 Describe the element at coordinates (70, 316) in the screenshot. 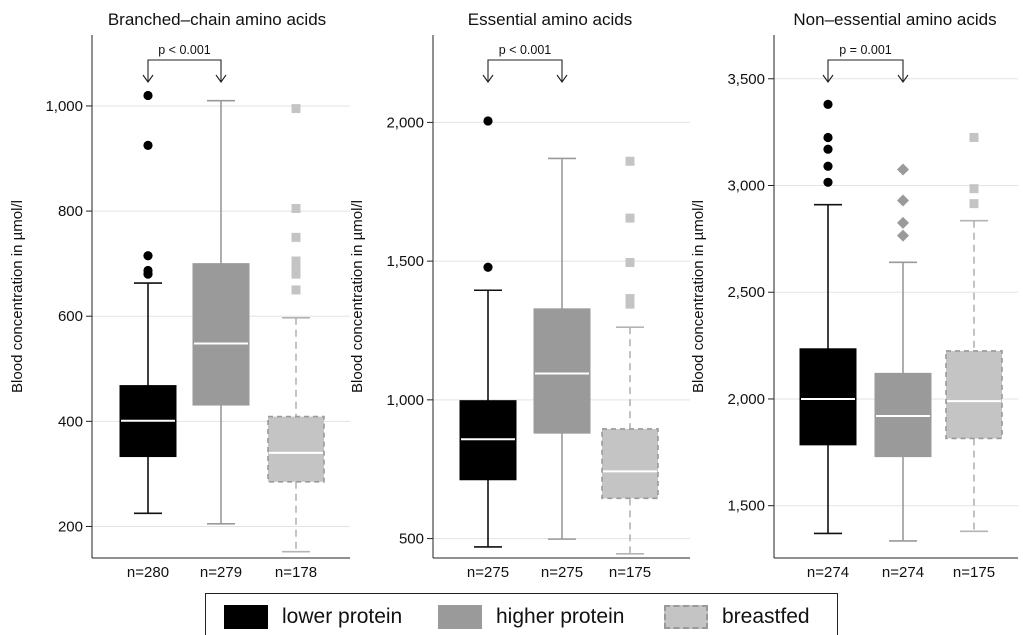

I see `y-tick-label: 600` at that location.